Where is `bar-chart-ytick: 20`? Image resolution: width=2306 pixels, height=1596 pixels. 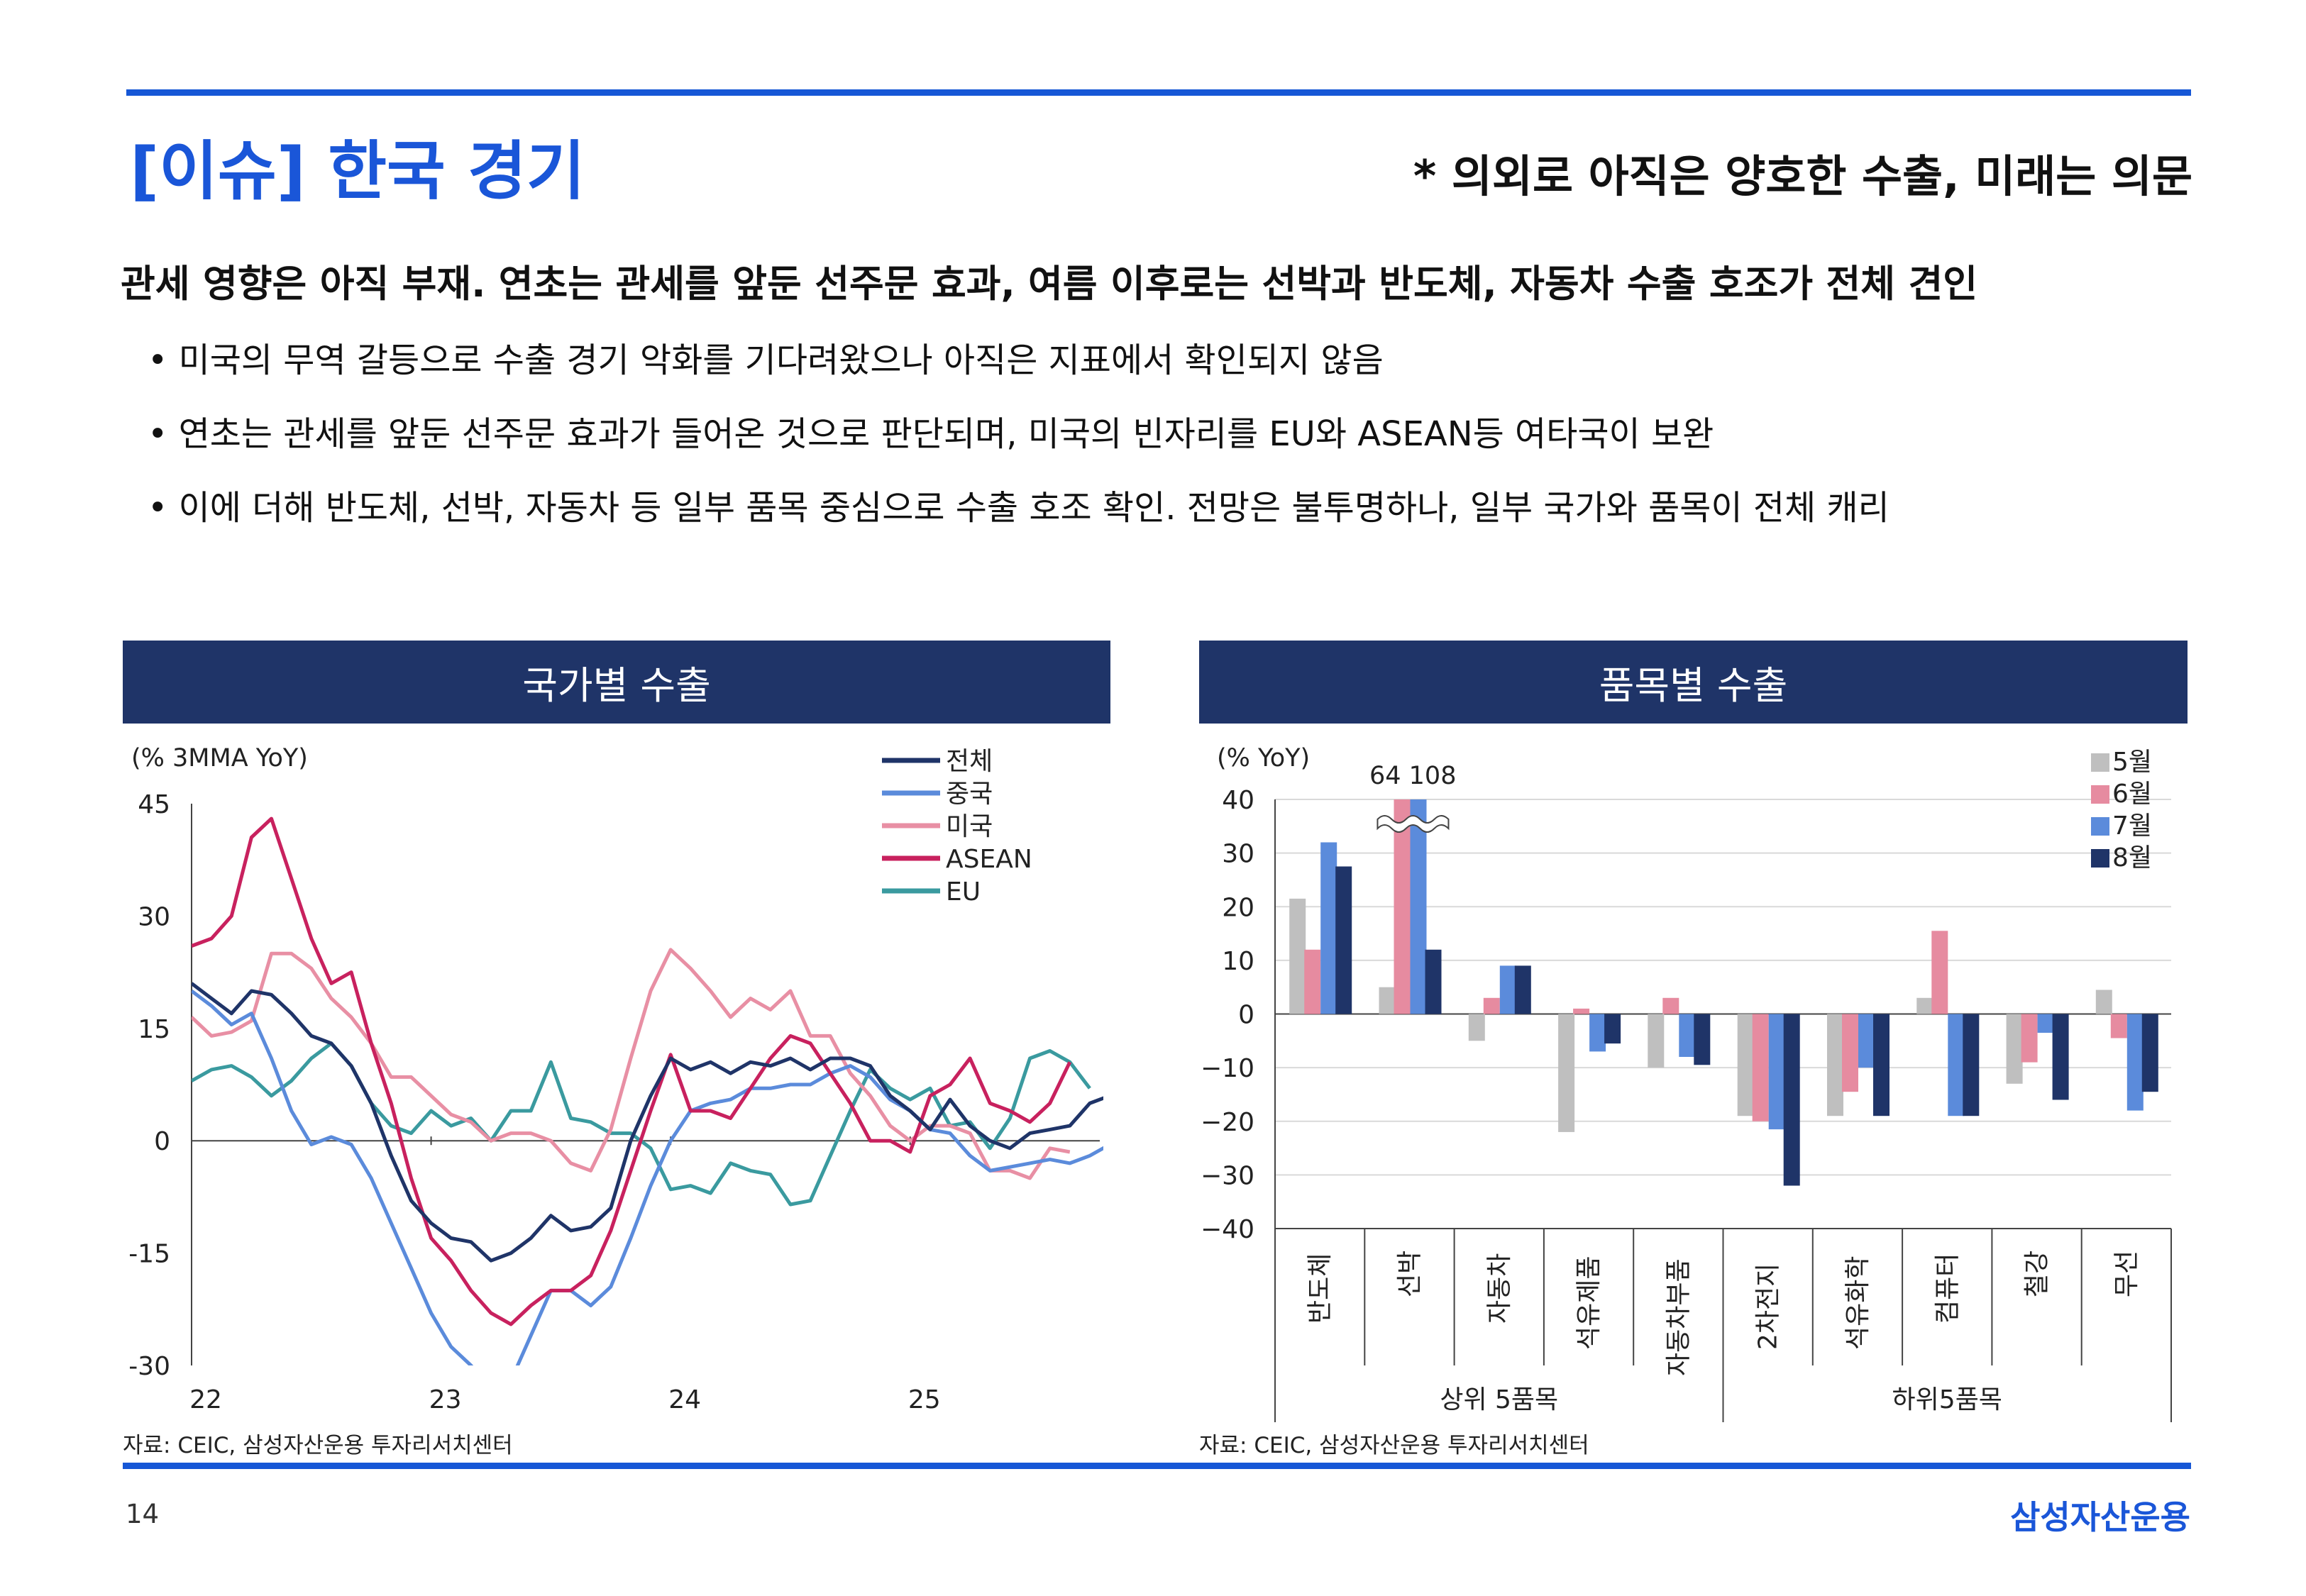 bar-chart-ytick: 20 is located at coordinates (1238, 908).